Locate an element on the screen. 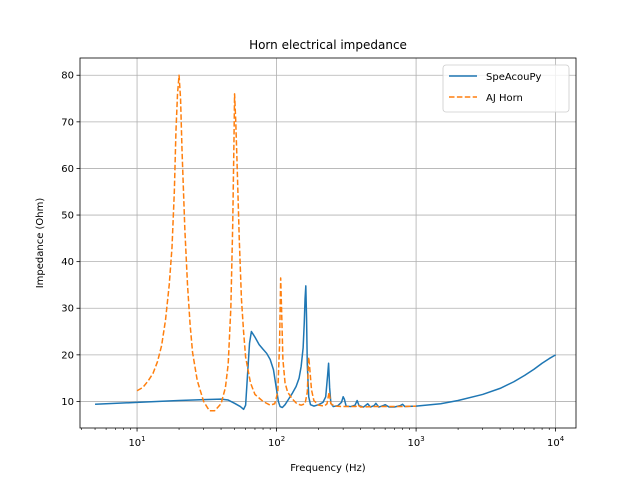  legend: SpeAcouPy AJ Horn is located at coordinates (506, 88).